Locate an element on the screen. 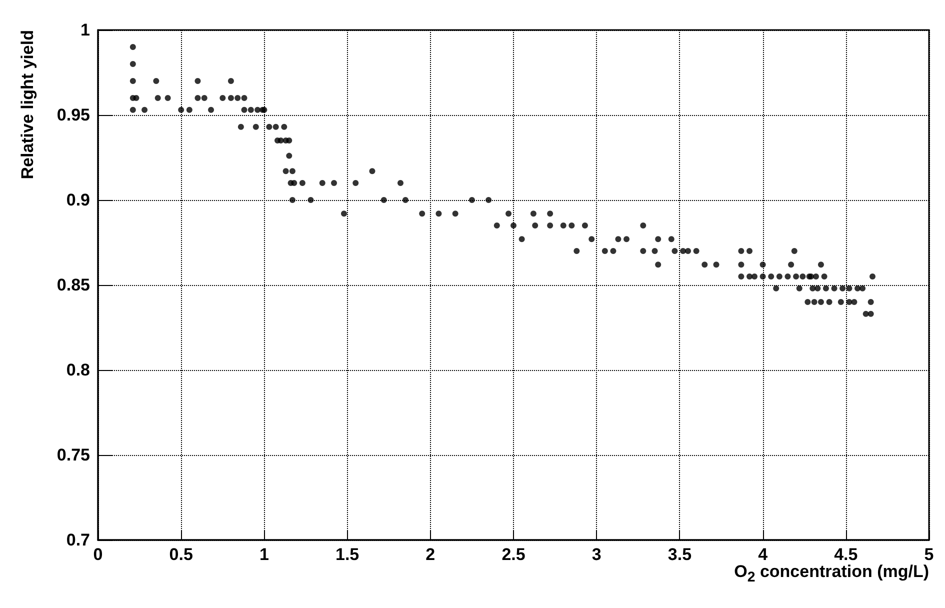 This screenshot has height=608, width=945. y-tick-label: 0.75 is located at coordinates (73, 455).